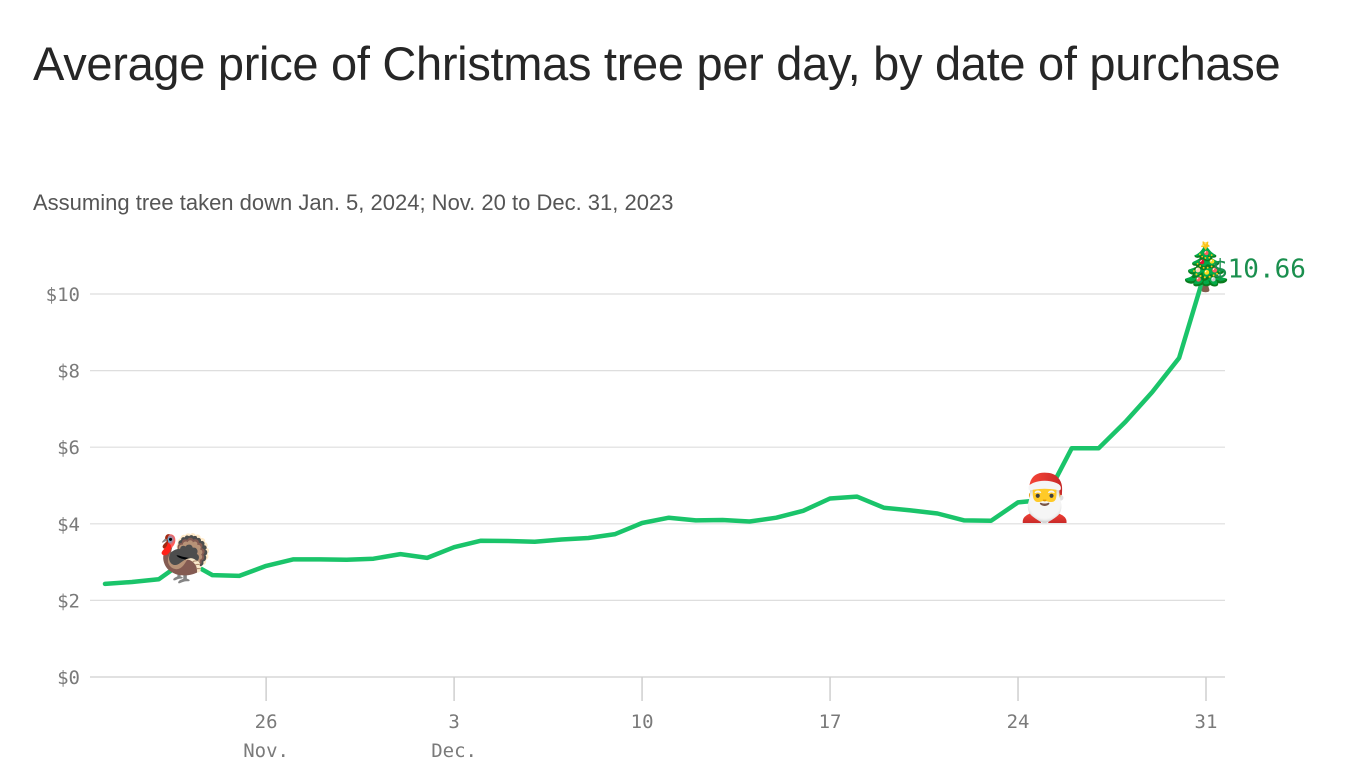 The height and width of the screenshot is (768, 1366). Describe the element at coordinates (68, 601) in the screenshot. I see `y-tick-label: $2` at that location.